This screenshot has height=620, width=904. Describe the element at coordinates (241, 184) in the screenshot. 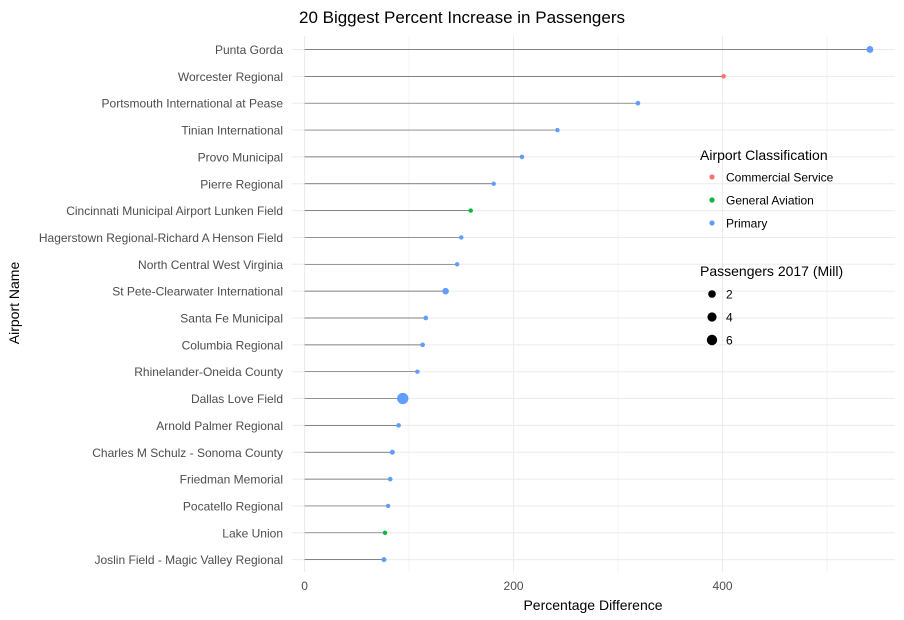

I see `y-tick-label: Pierre Regional` at that location.